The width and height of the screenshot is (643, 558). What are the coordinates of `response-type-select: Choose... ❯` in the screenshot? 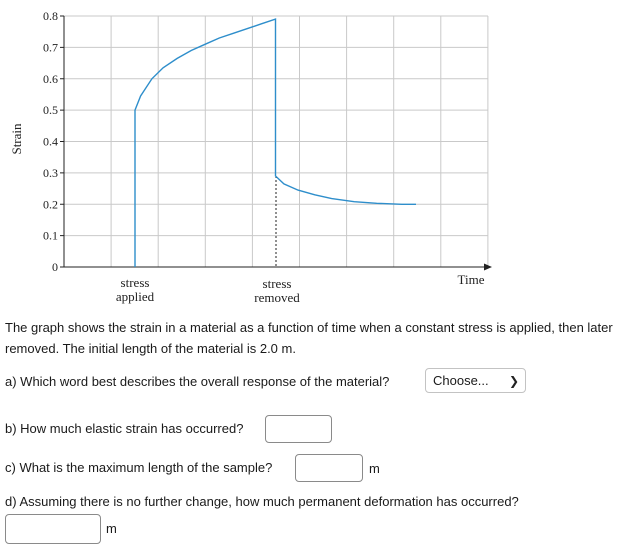 It's located at (475, 380).